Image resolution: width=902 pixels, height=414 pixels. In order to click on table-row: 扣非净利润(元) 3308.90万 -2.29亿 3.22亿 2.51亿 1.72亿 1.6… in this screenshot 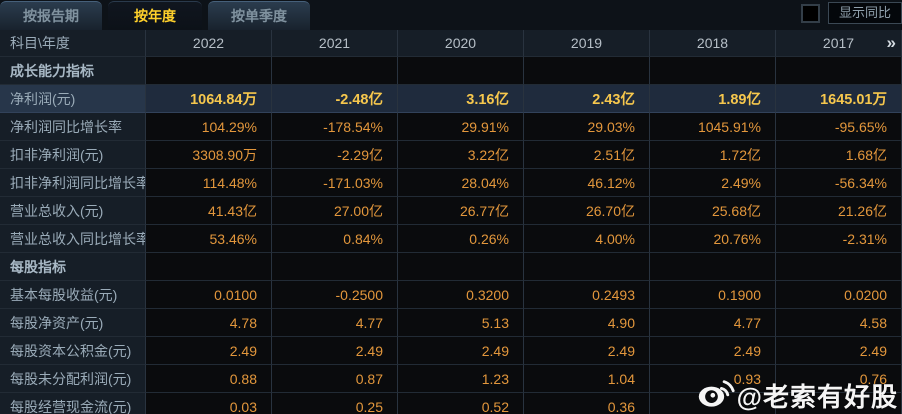, I will do `click(451, 155)`.